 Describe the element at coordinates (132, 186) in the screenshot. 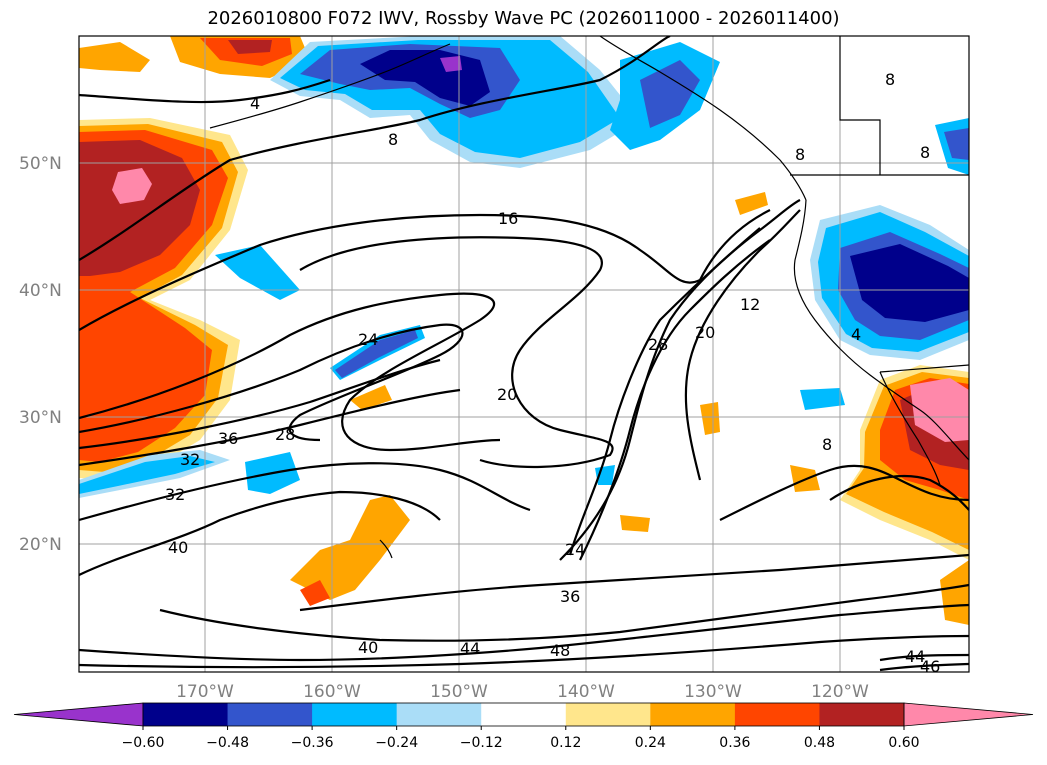

I see `anomaly-west-pink` at that location.